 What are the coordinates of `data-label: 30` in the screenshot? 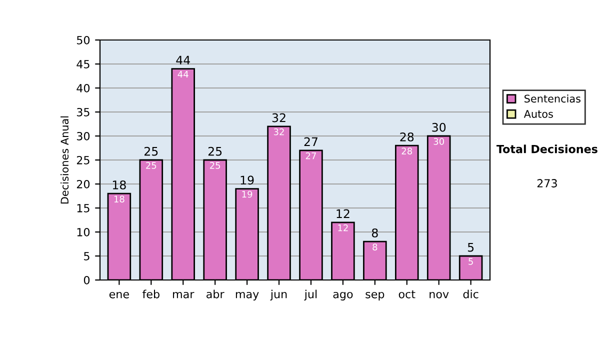 It's located at (439, 141).